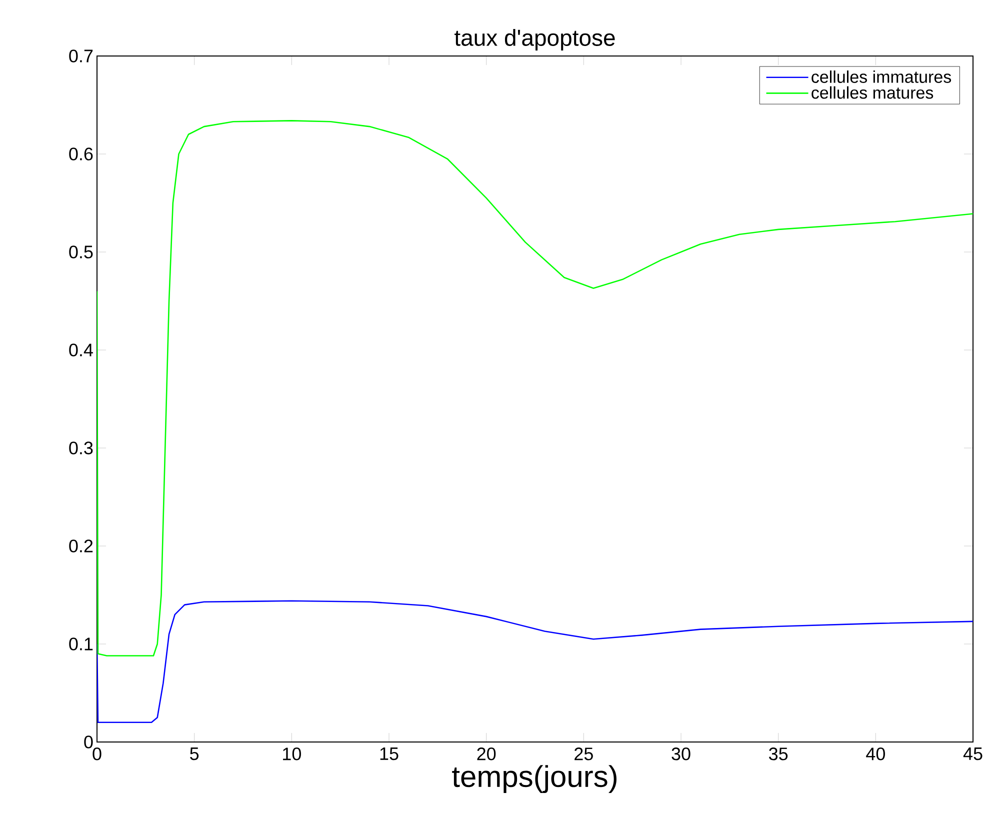 The height and width of the screenshot is (831, 990). Describe the element at coordinates (681, 754) in the screenshot. I see `x-tick-label: 30` at that location.